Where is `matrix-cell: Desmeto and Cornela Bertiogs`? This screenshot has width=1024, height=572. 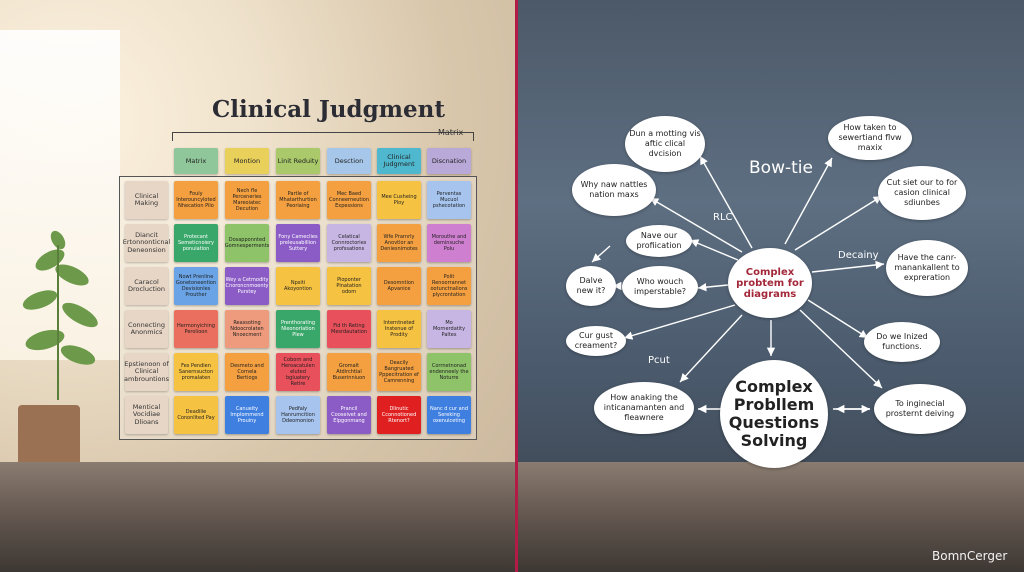 matrix-cell: Desmeto and Cornela Bertiogs is located at coordinates (247, 372).